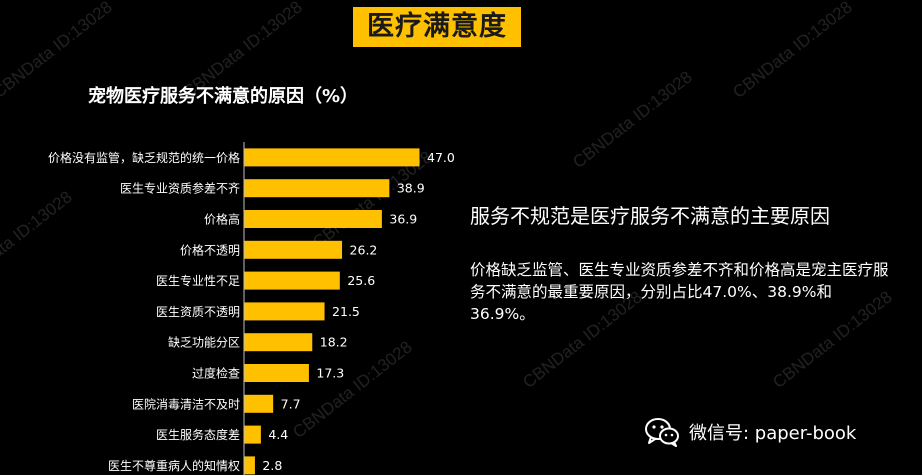  What do you see at coordinates (437, 27) in the screenshot?
I see `page-title: 医疗满意度` at bounding box center [437, 27].